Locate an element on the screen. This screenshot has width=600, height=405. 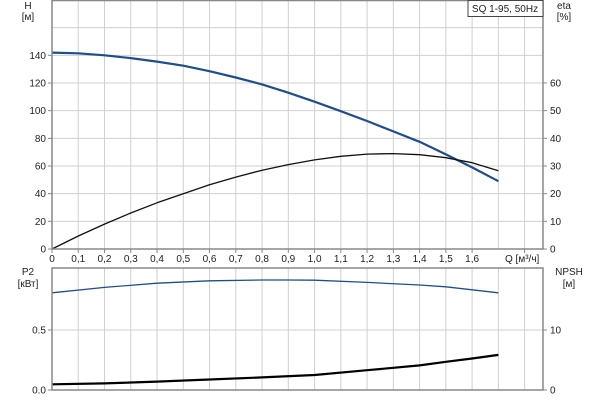
p2-axis-unit: [кВт] is located at coordinates (28, 284).